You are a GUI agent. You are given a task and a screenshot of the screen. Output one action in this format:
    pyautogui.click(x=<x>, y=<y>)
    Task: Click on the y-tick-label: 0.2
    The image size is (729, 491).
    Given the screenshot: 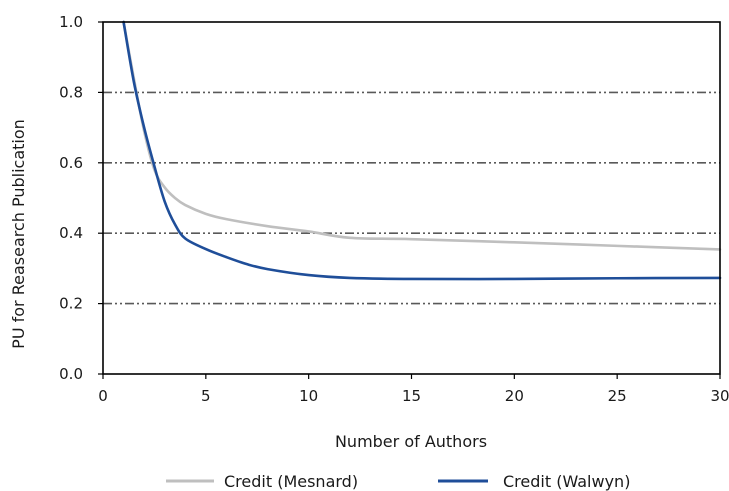 What is the action you would take?
    pyautogui.click(x=71, y=304)
    